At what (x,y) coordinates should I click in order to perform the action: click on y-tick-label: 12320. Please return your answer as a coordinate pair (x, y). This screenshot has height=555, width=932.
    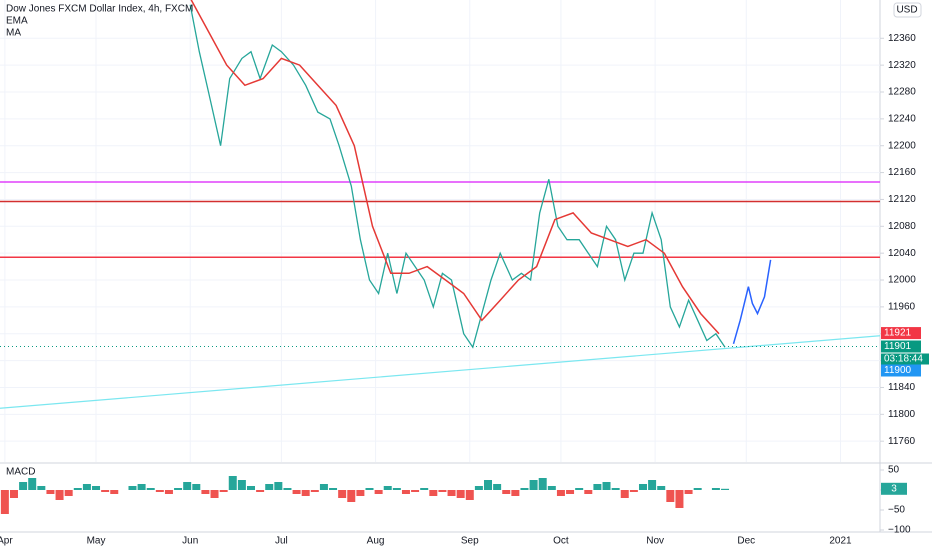
    Looking at the image, I should click on (902, 65).